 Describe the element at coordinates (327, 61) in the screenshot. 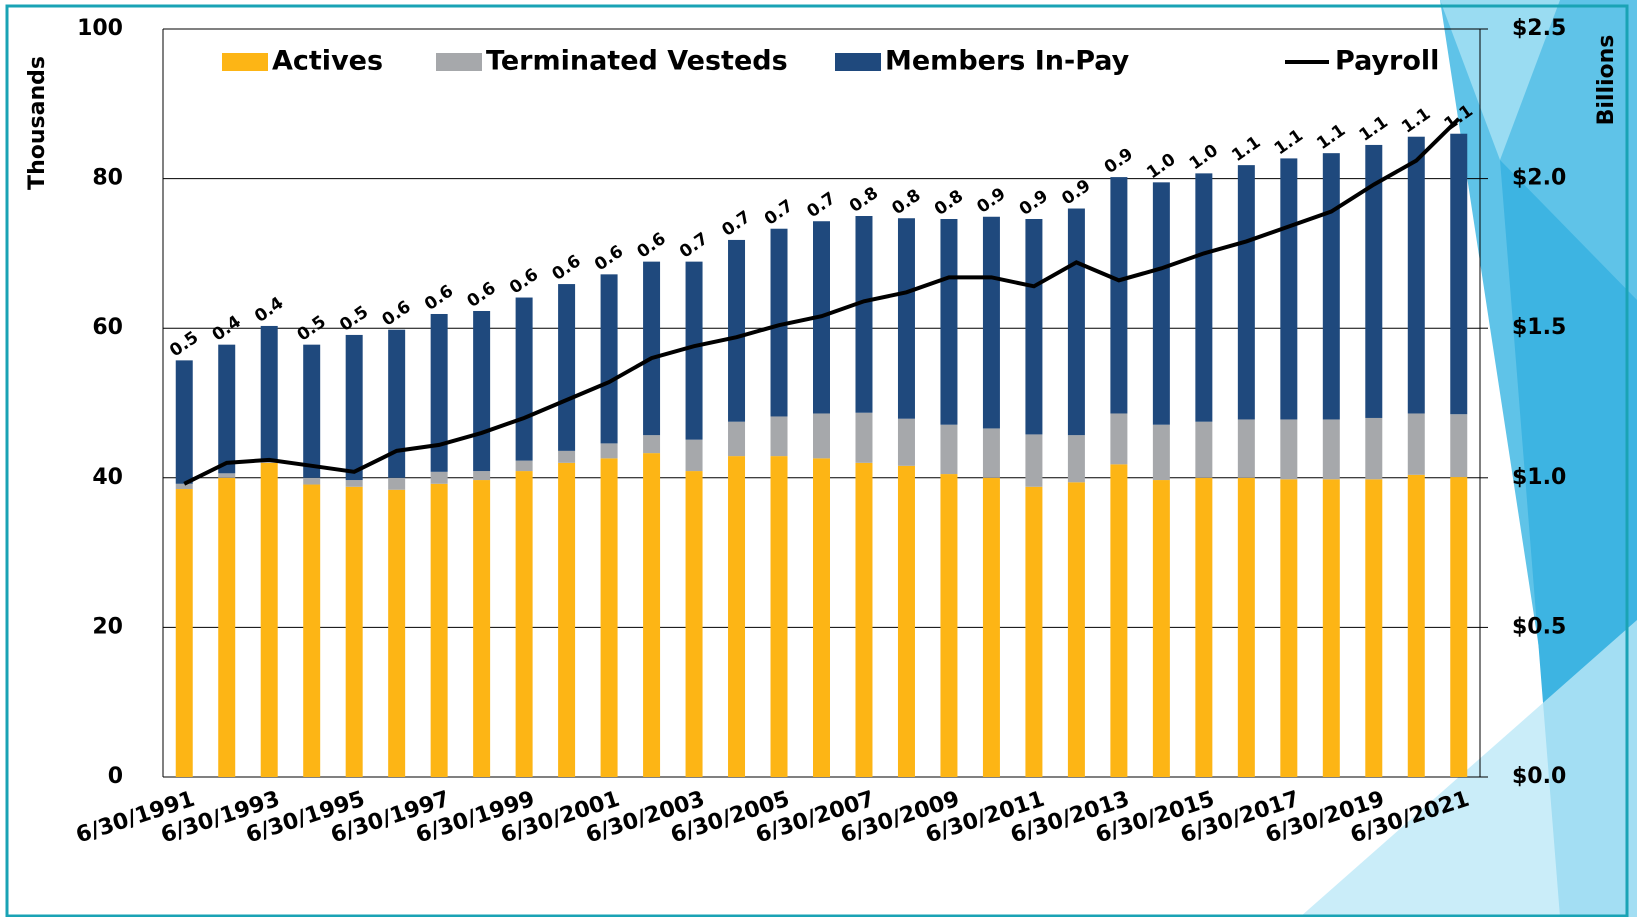

I see `legend-label: Actives` at that location.